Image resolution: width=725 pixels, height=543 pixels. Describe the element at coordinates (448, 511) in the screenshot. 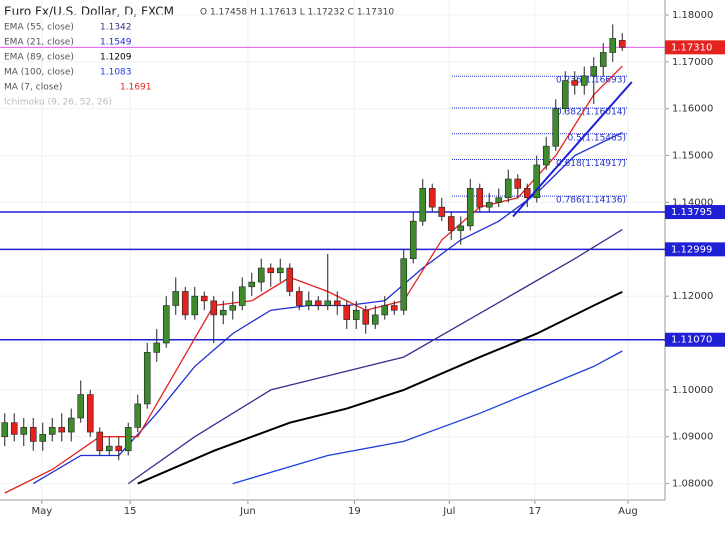

I see `x-tick-label: Jul` at that location.